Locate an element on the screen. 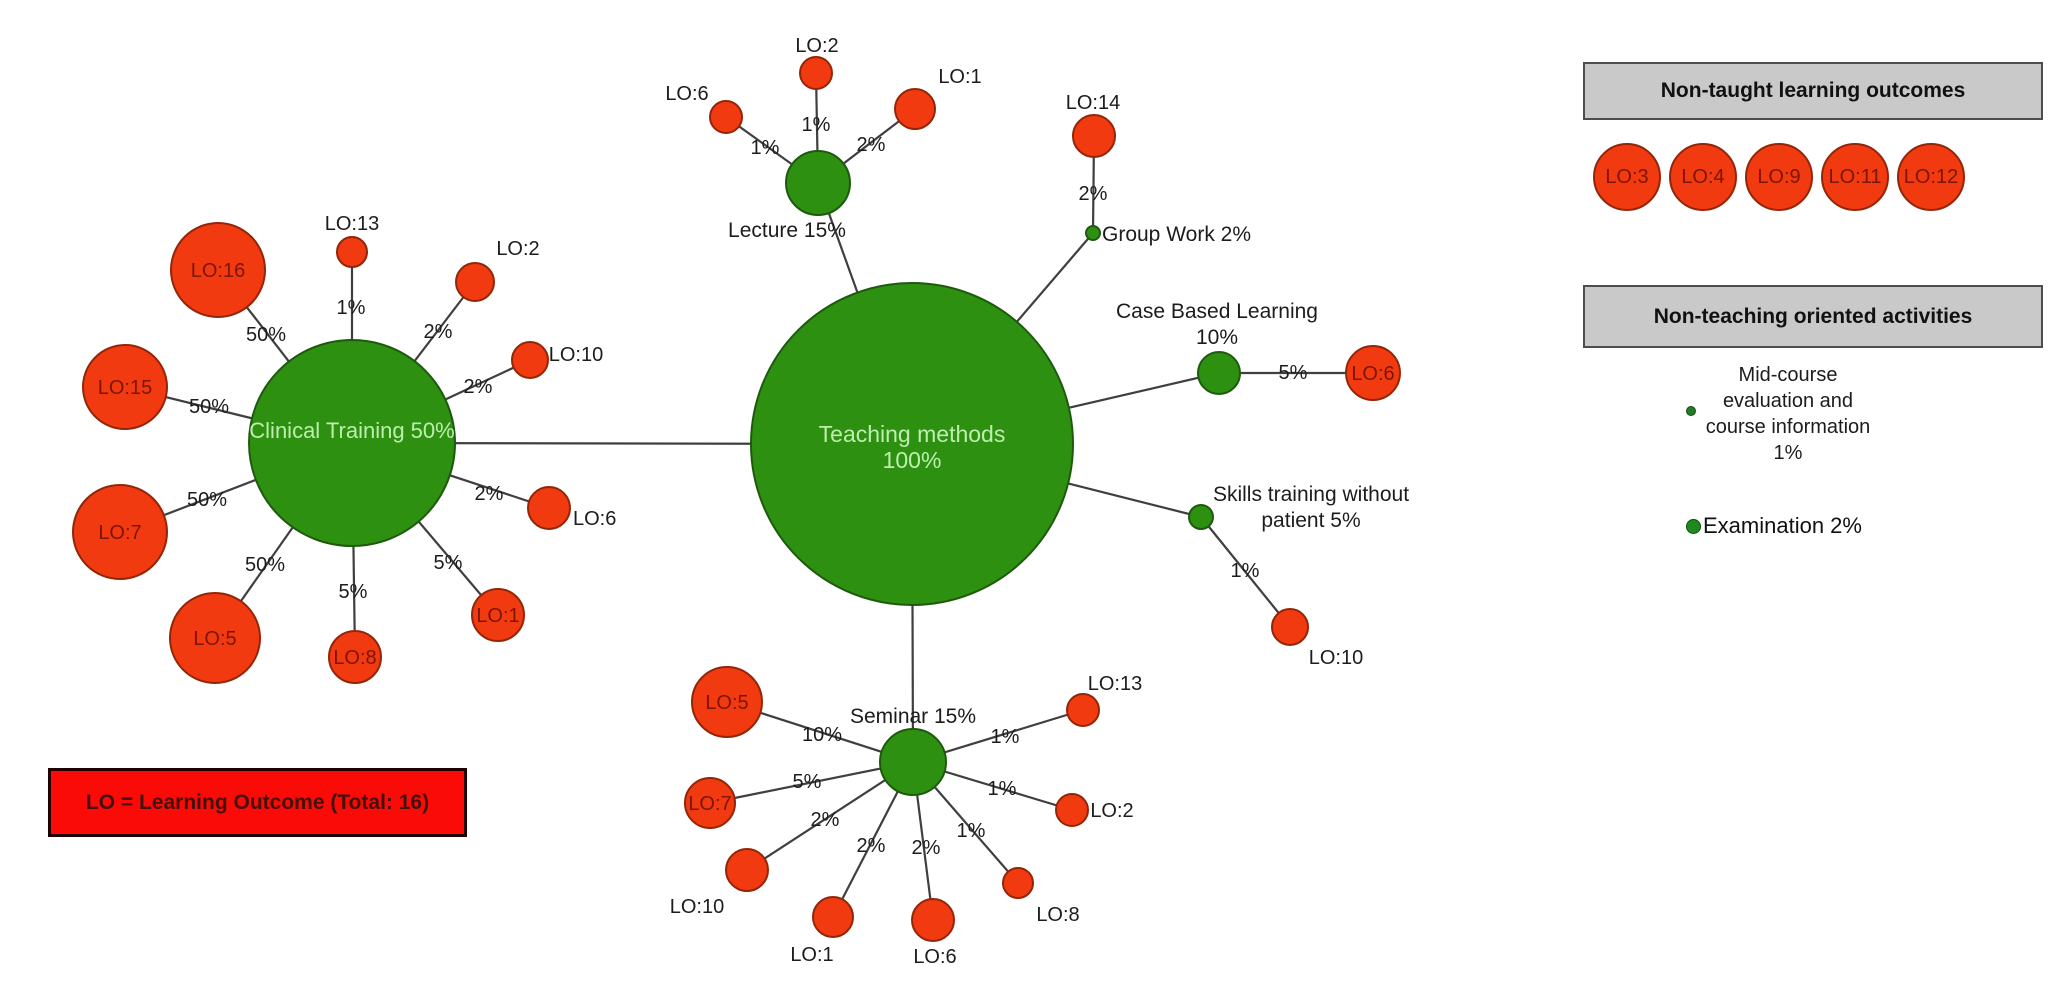 The image size is (2059, 1001). node-skills is located at coordinates (1201, 517).